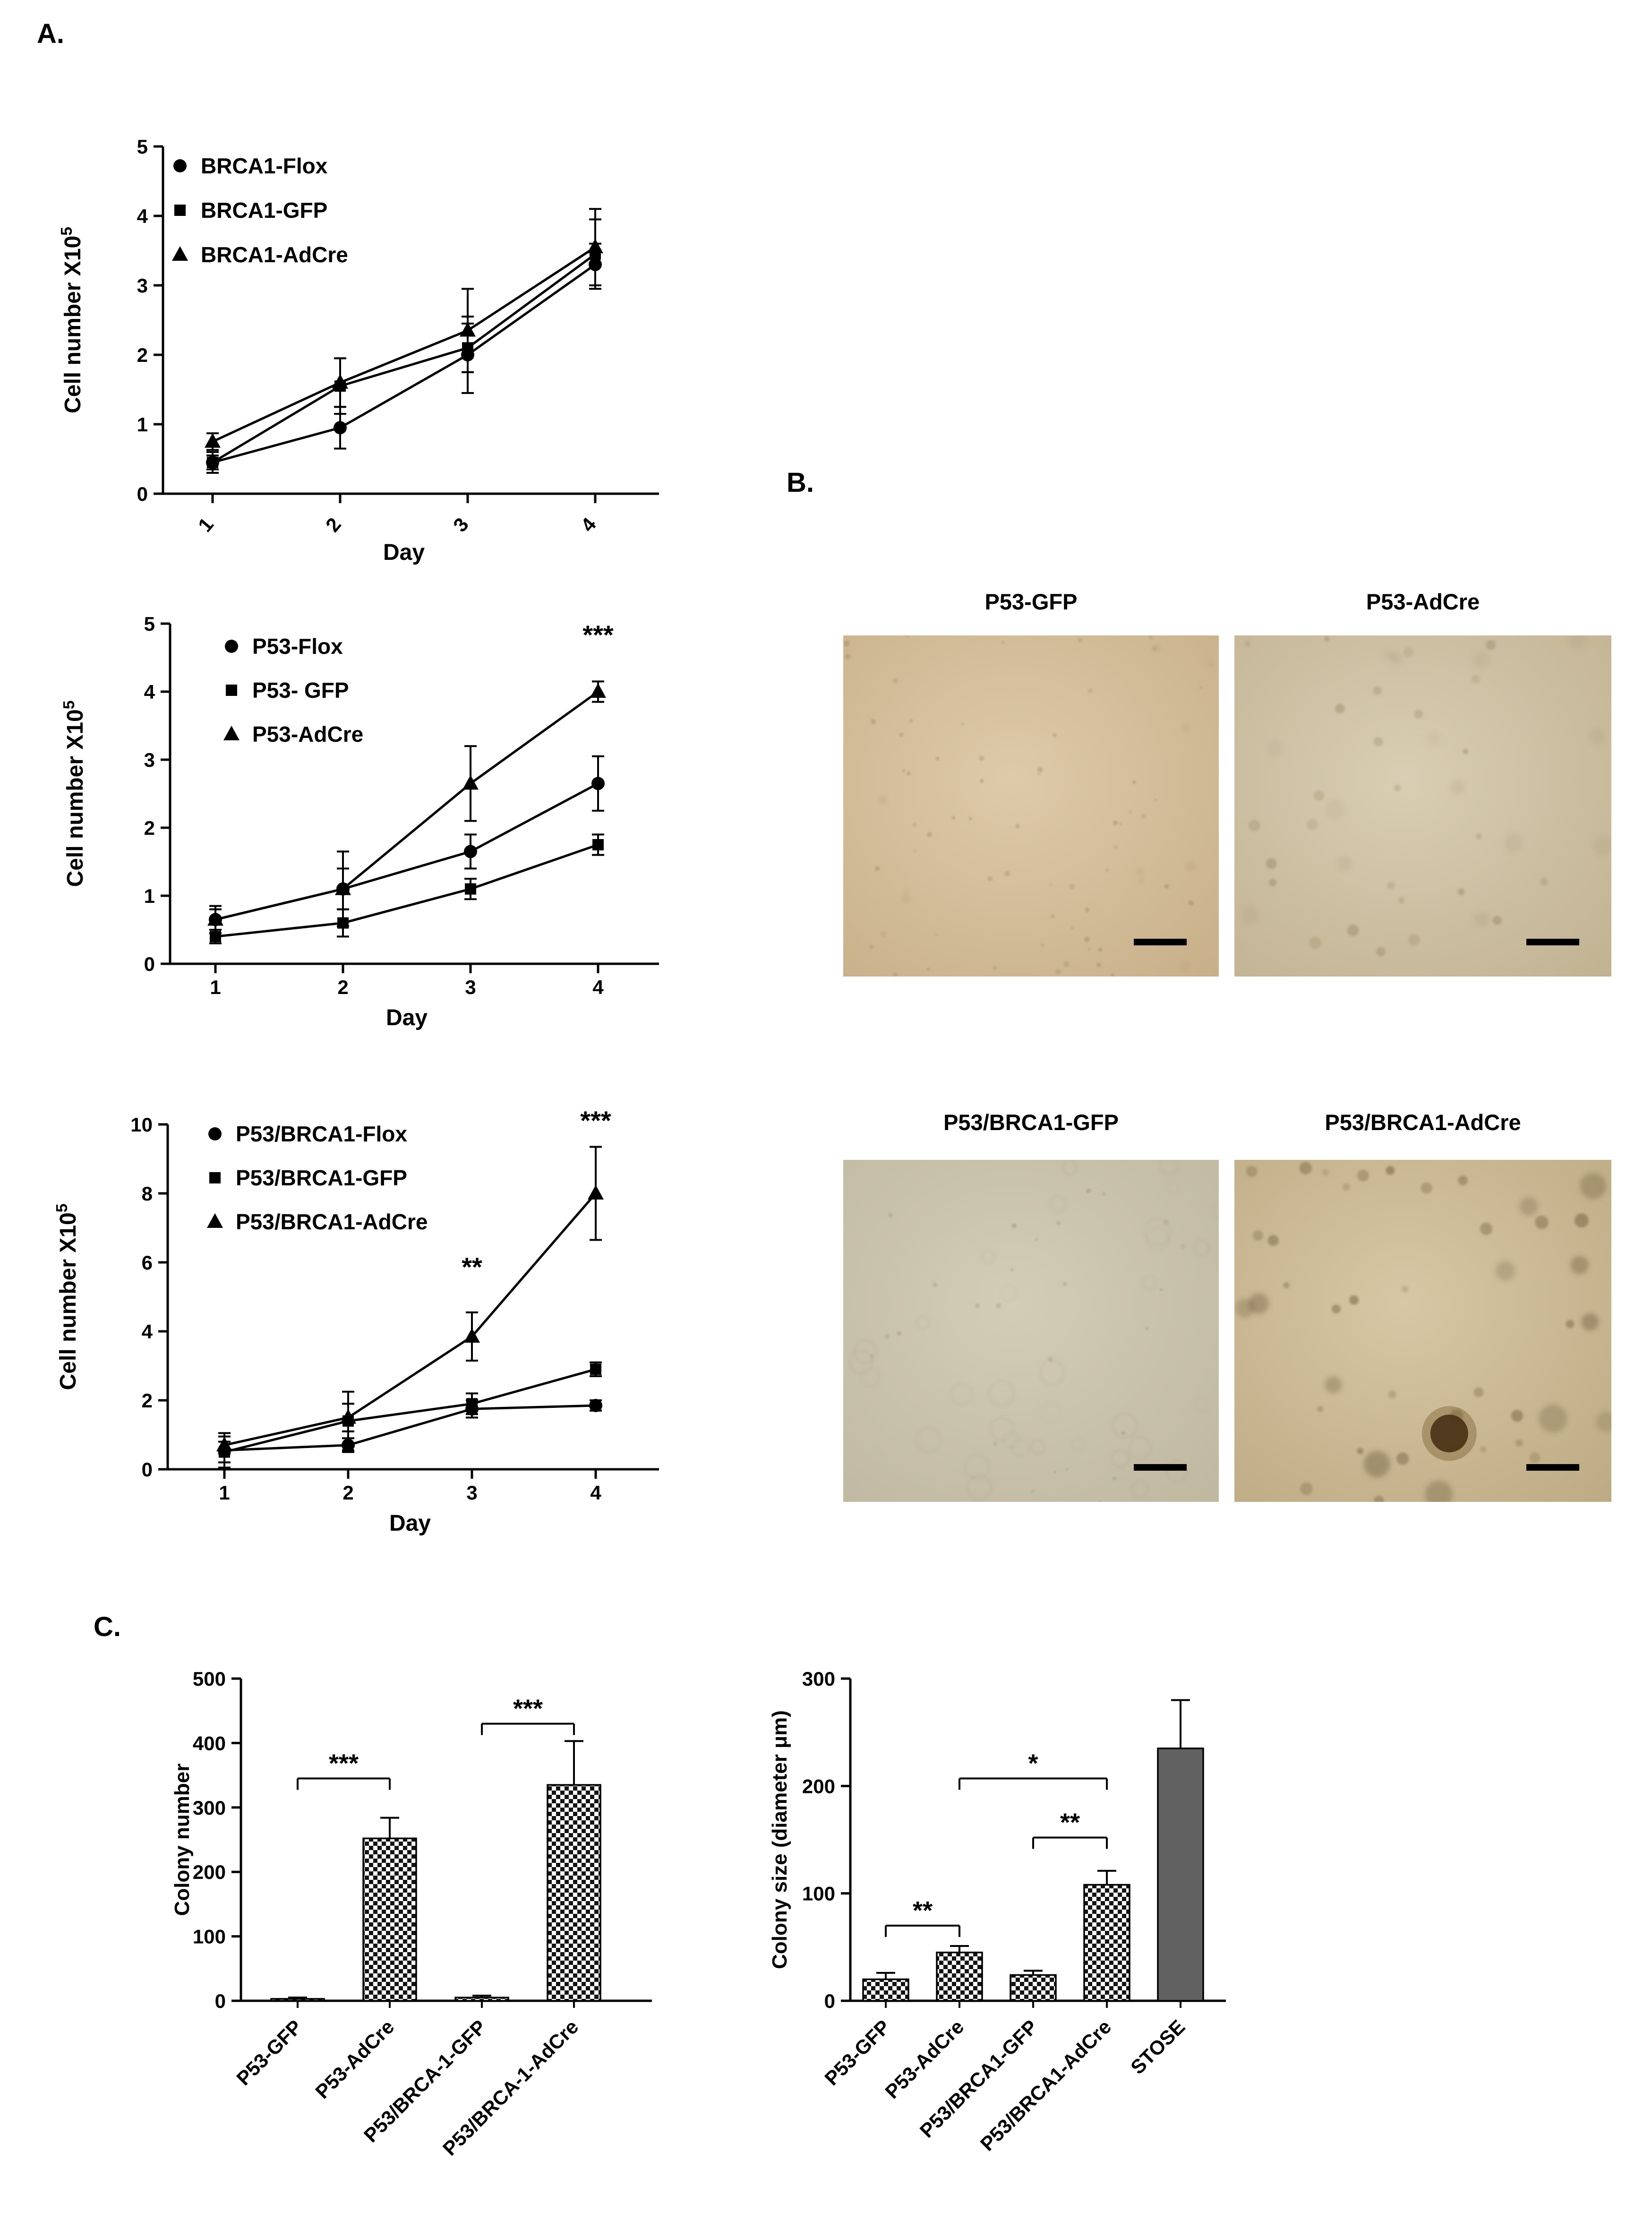  Describe the element at coordinates (1046, 2085) in the screenshot. I see `category-label: P53/BRCA1-AdCre` at that location.